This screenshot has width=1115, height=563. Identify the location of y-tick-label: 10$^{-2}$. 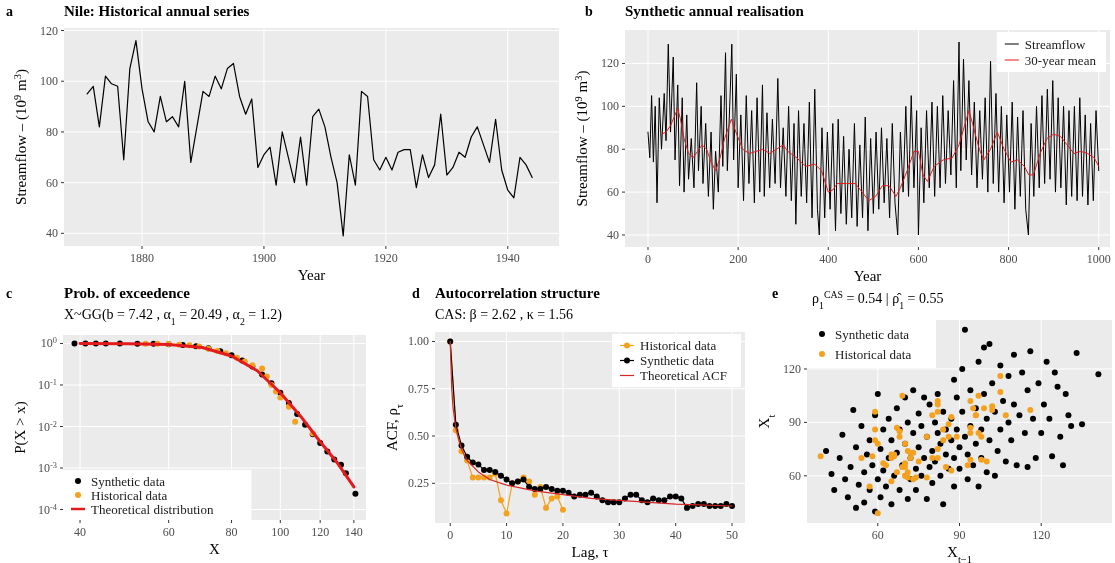
(47, 426).